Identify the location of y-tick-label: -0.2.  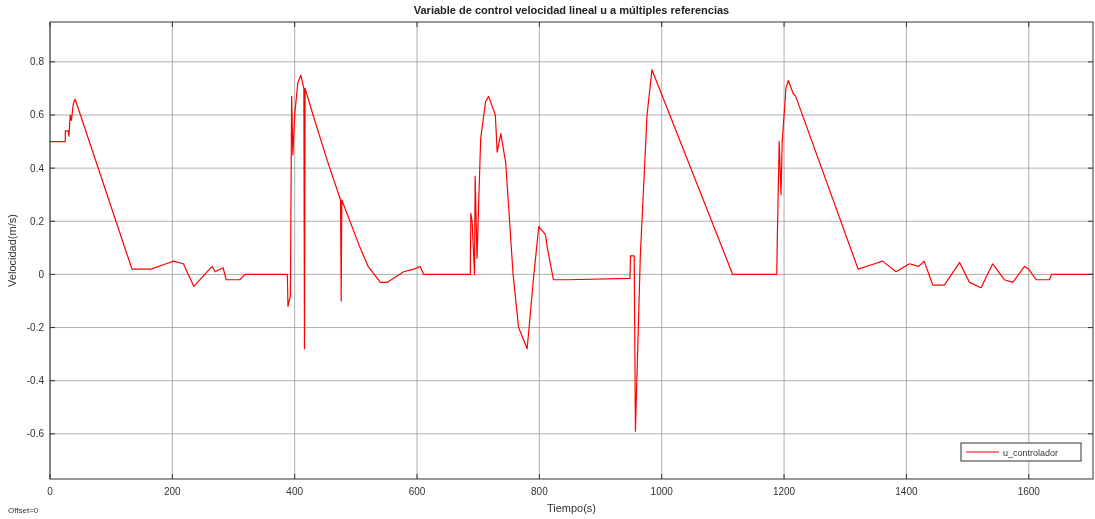
(35, 328).